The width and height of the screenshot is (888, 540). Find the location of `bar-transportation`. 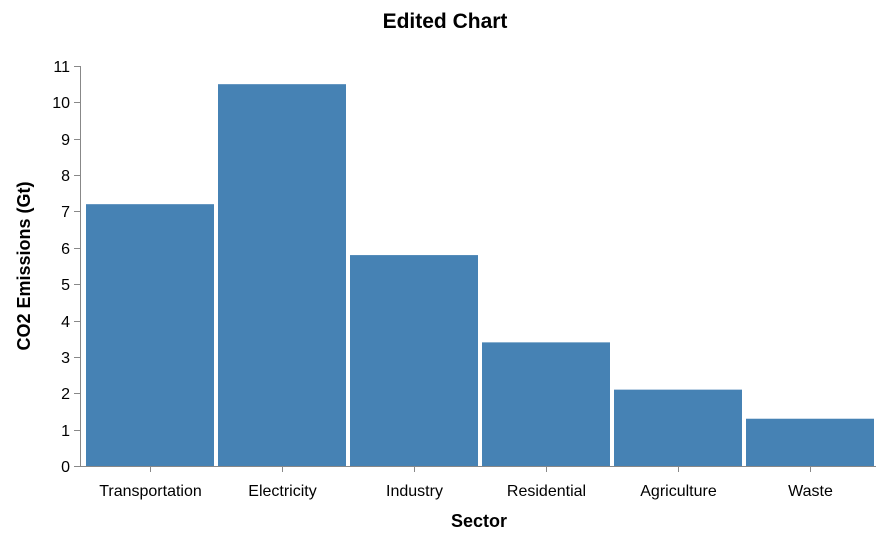

bar-transportation is located at coordinates (150, 335).